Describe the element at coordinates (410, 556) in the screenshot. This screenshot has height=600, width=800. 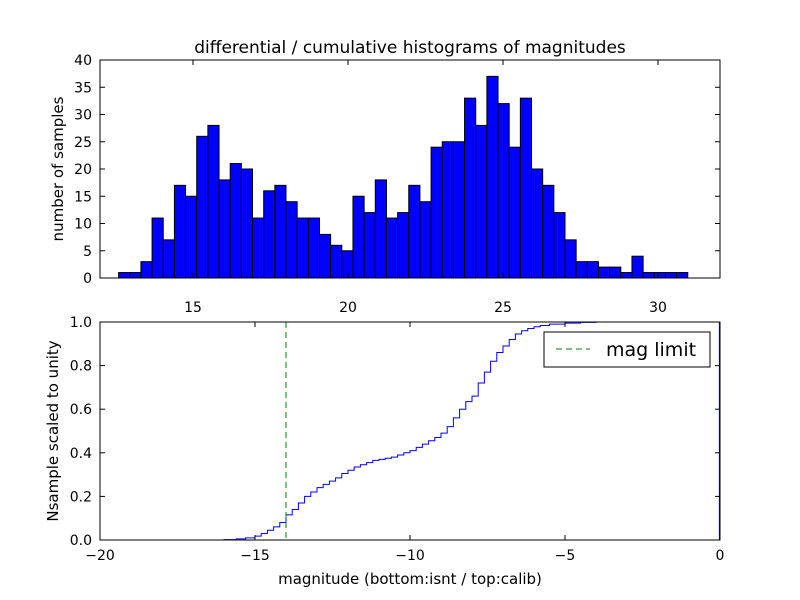
I see `x-tick-label: −10` at that location.